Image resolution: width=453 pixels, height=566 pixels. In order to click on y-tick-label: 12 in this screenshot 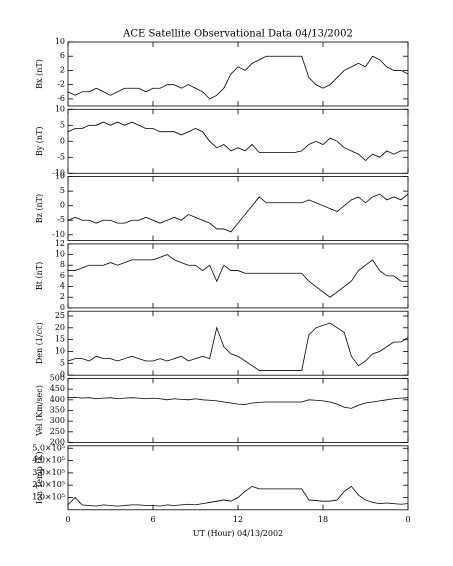, I will do `click(60, 243)`.